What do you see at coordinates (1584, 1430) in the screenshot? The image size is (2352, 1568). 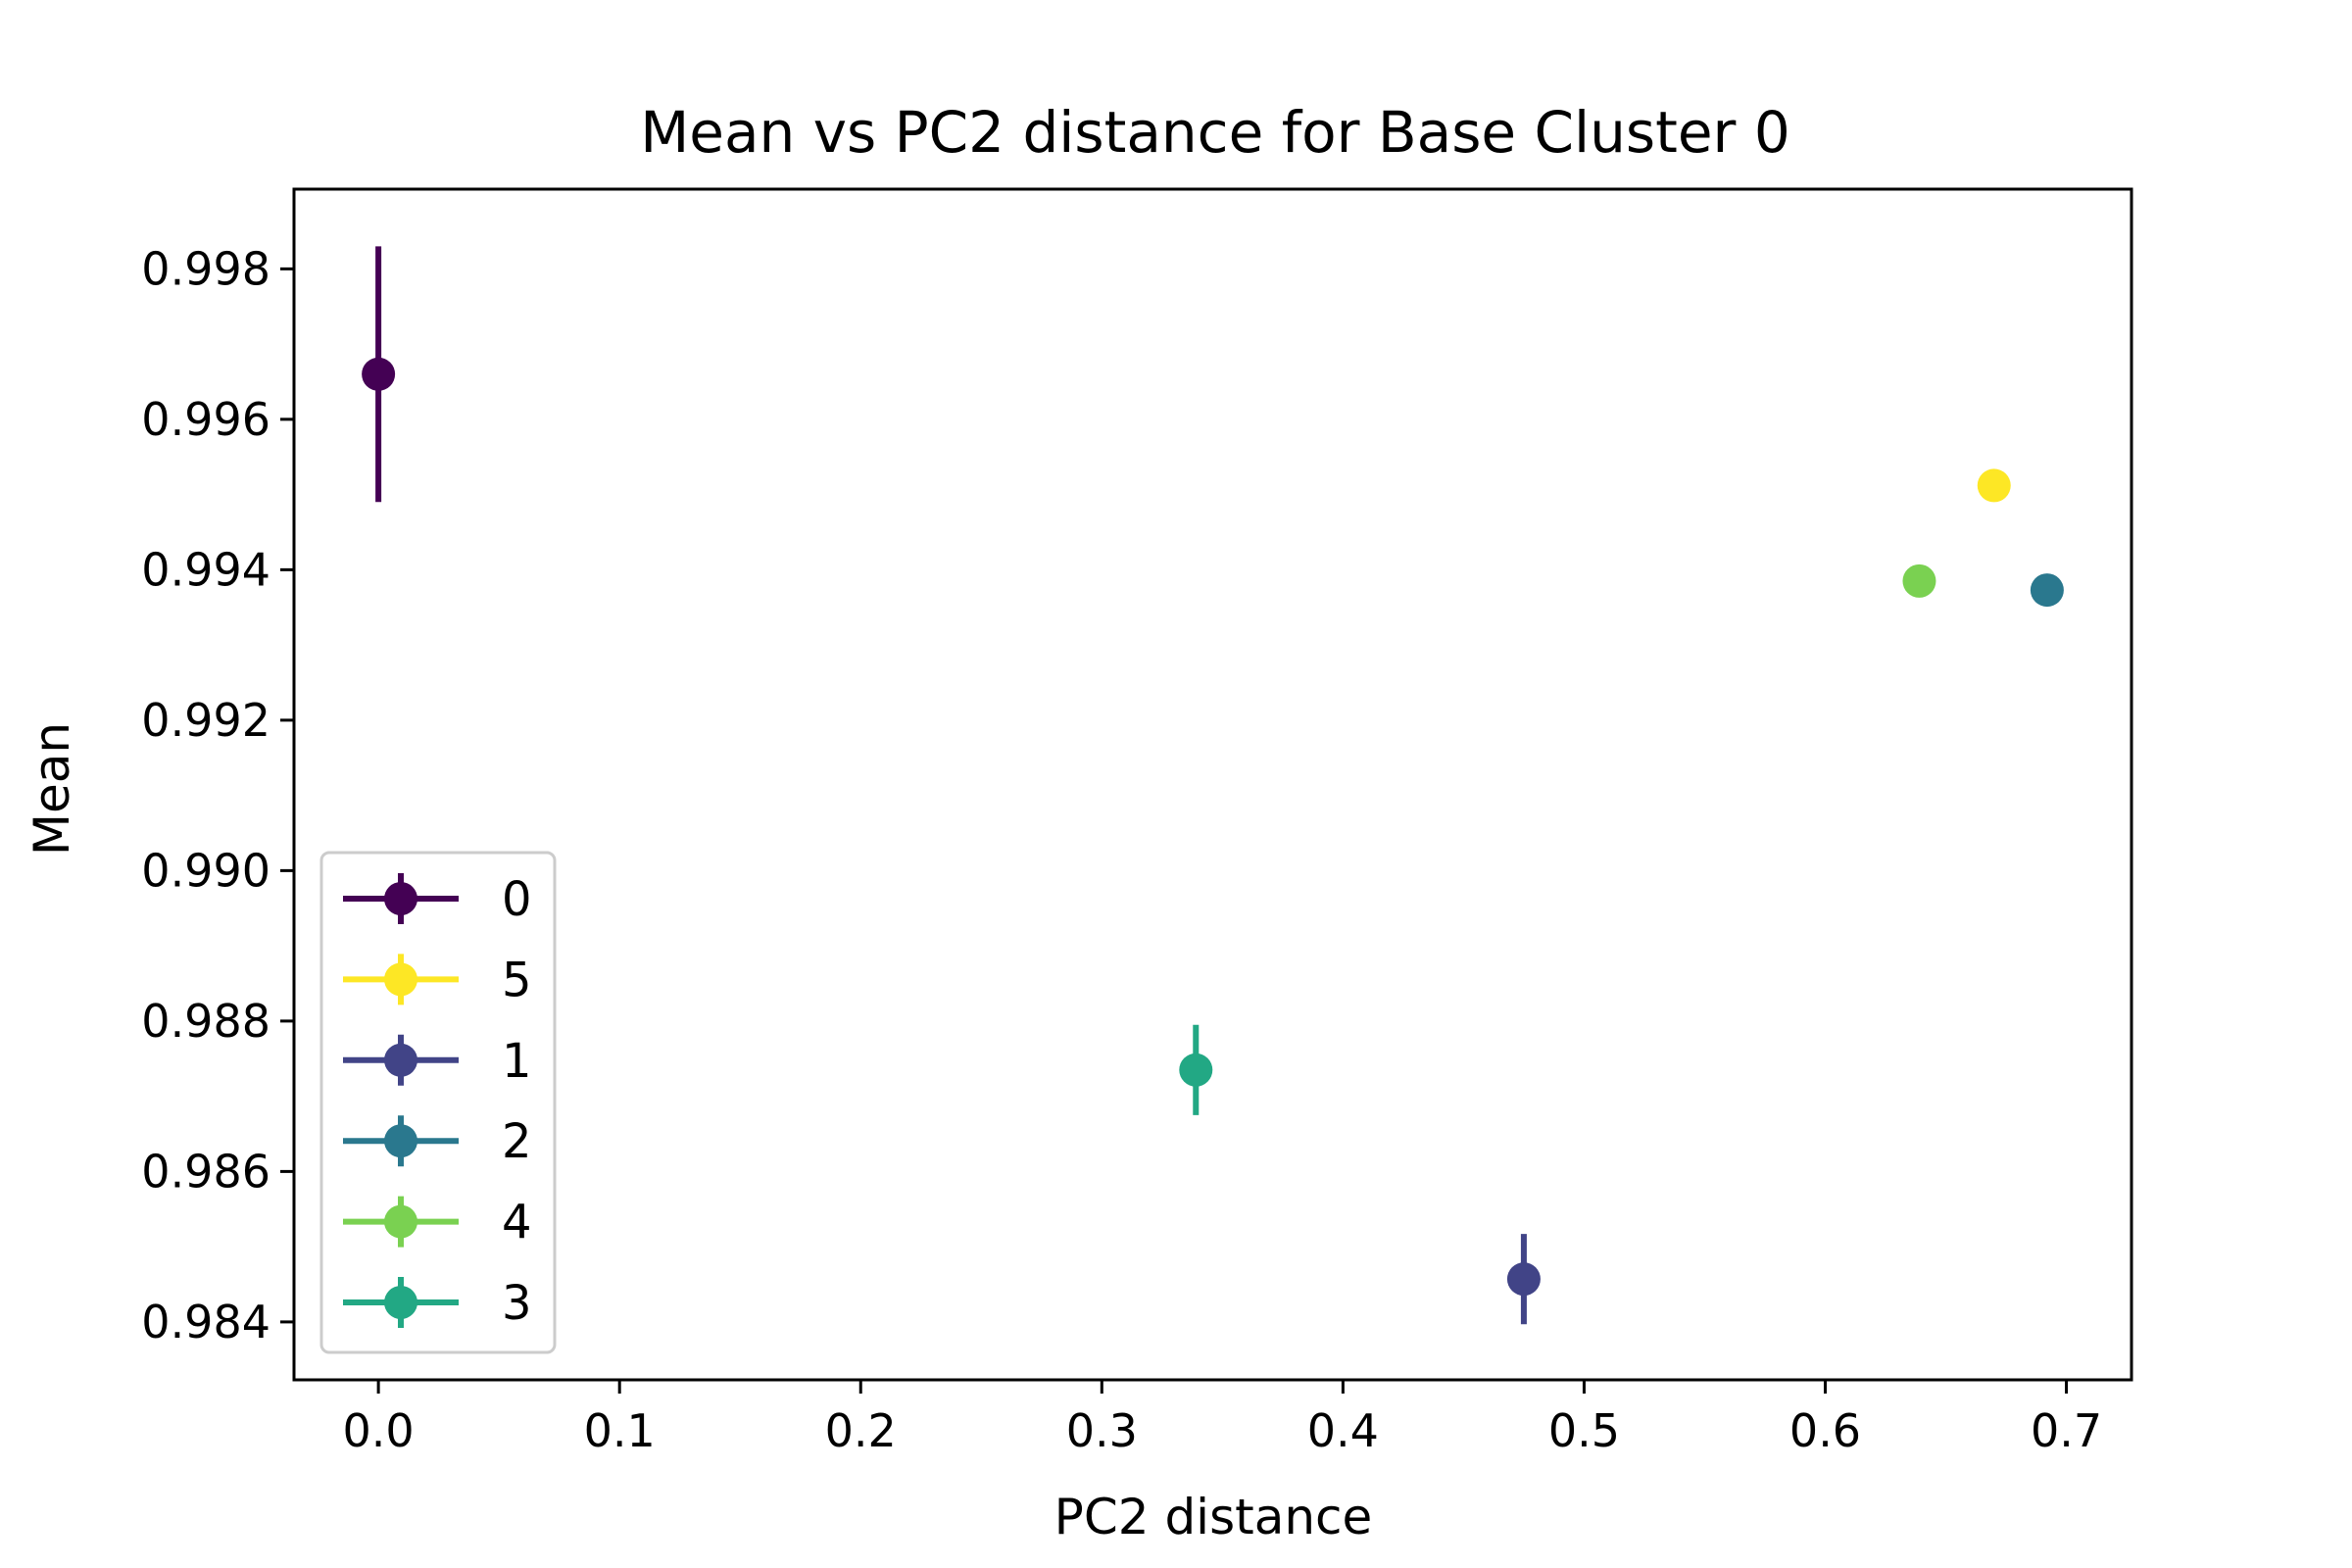 I see `x-tick-label: 0.5` at bounding box center [1584, 1430].